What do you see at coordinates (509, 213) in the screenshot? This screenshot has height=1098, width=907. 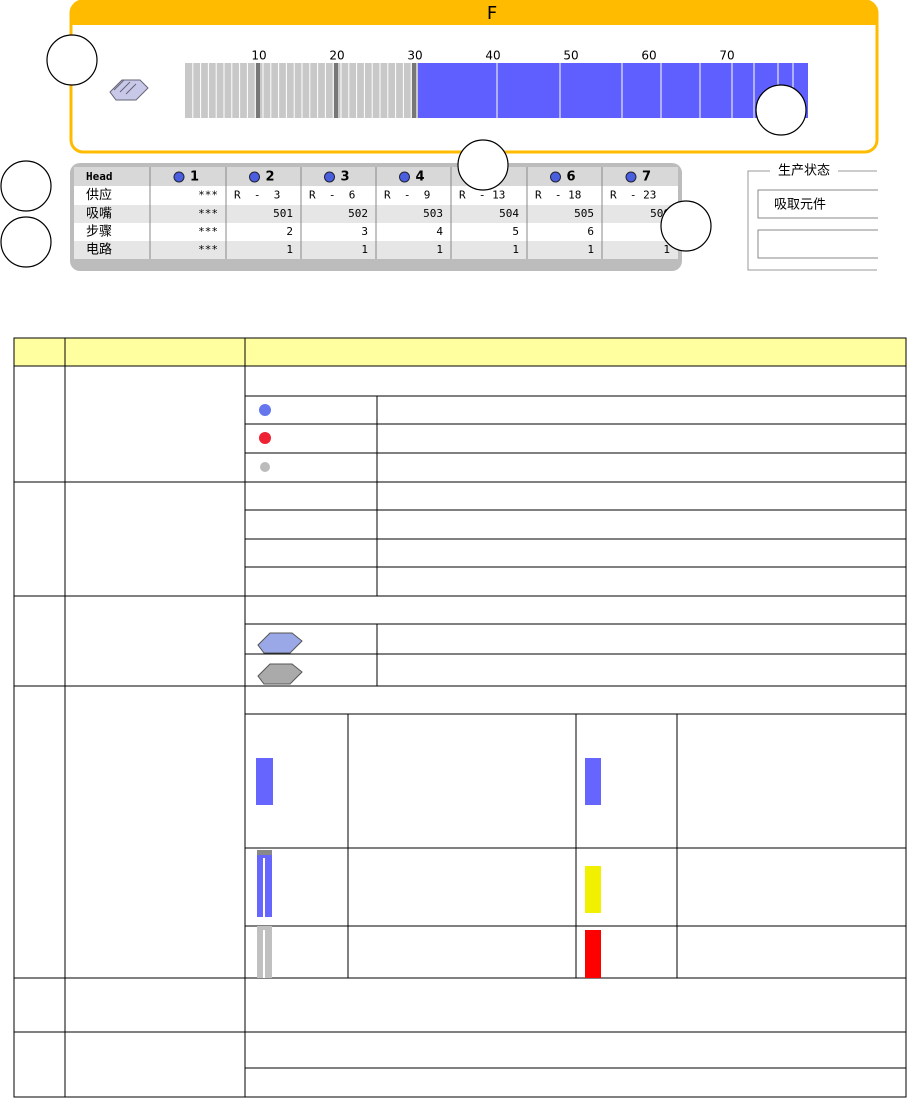 I see `cell: 504` at bounding box center [509, 213].